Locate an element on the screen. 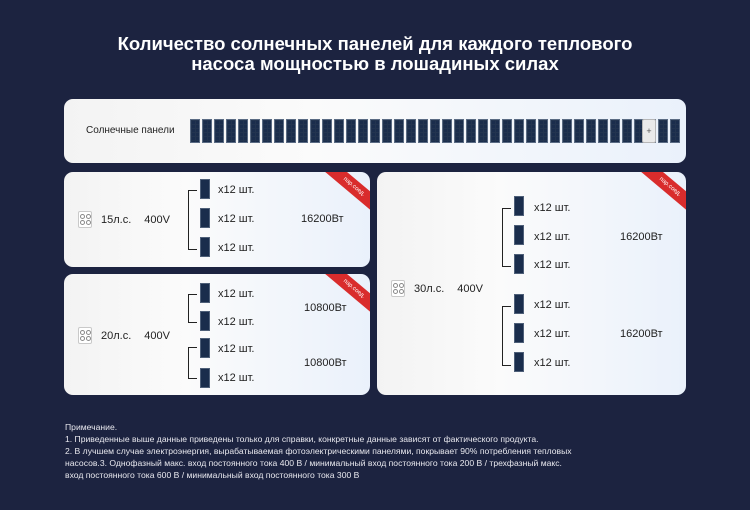 The image size is (750, 510). heat-pump-unit: 20л.с. 400V is located at coordinates (124, 335).